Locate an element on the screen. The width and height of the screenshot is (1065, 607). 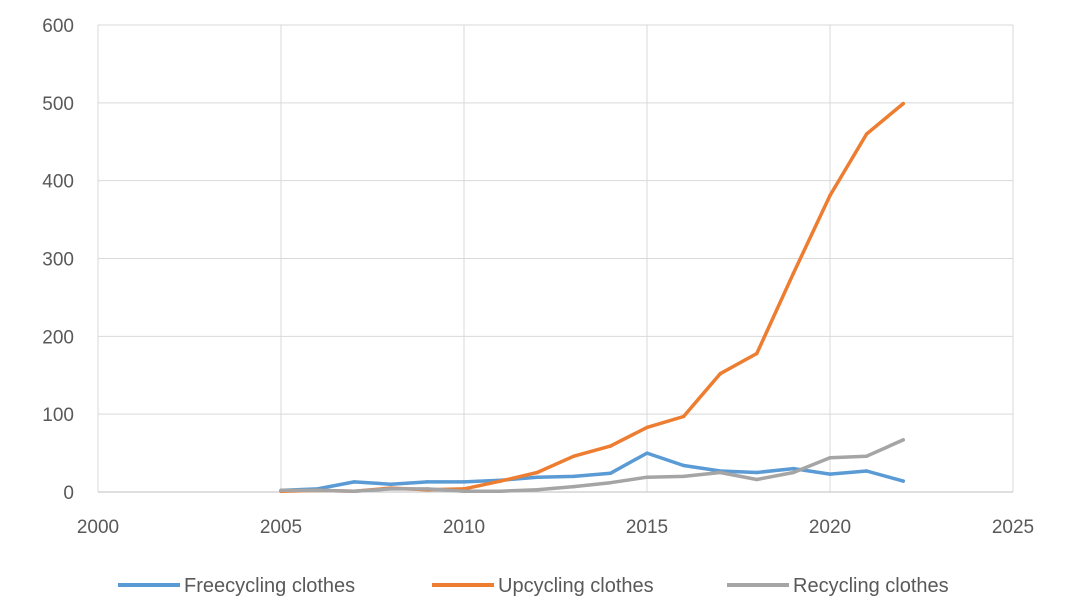
y-tick-label: 600 is located at coordinates (58, 26).